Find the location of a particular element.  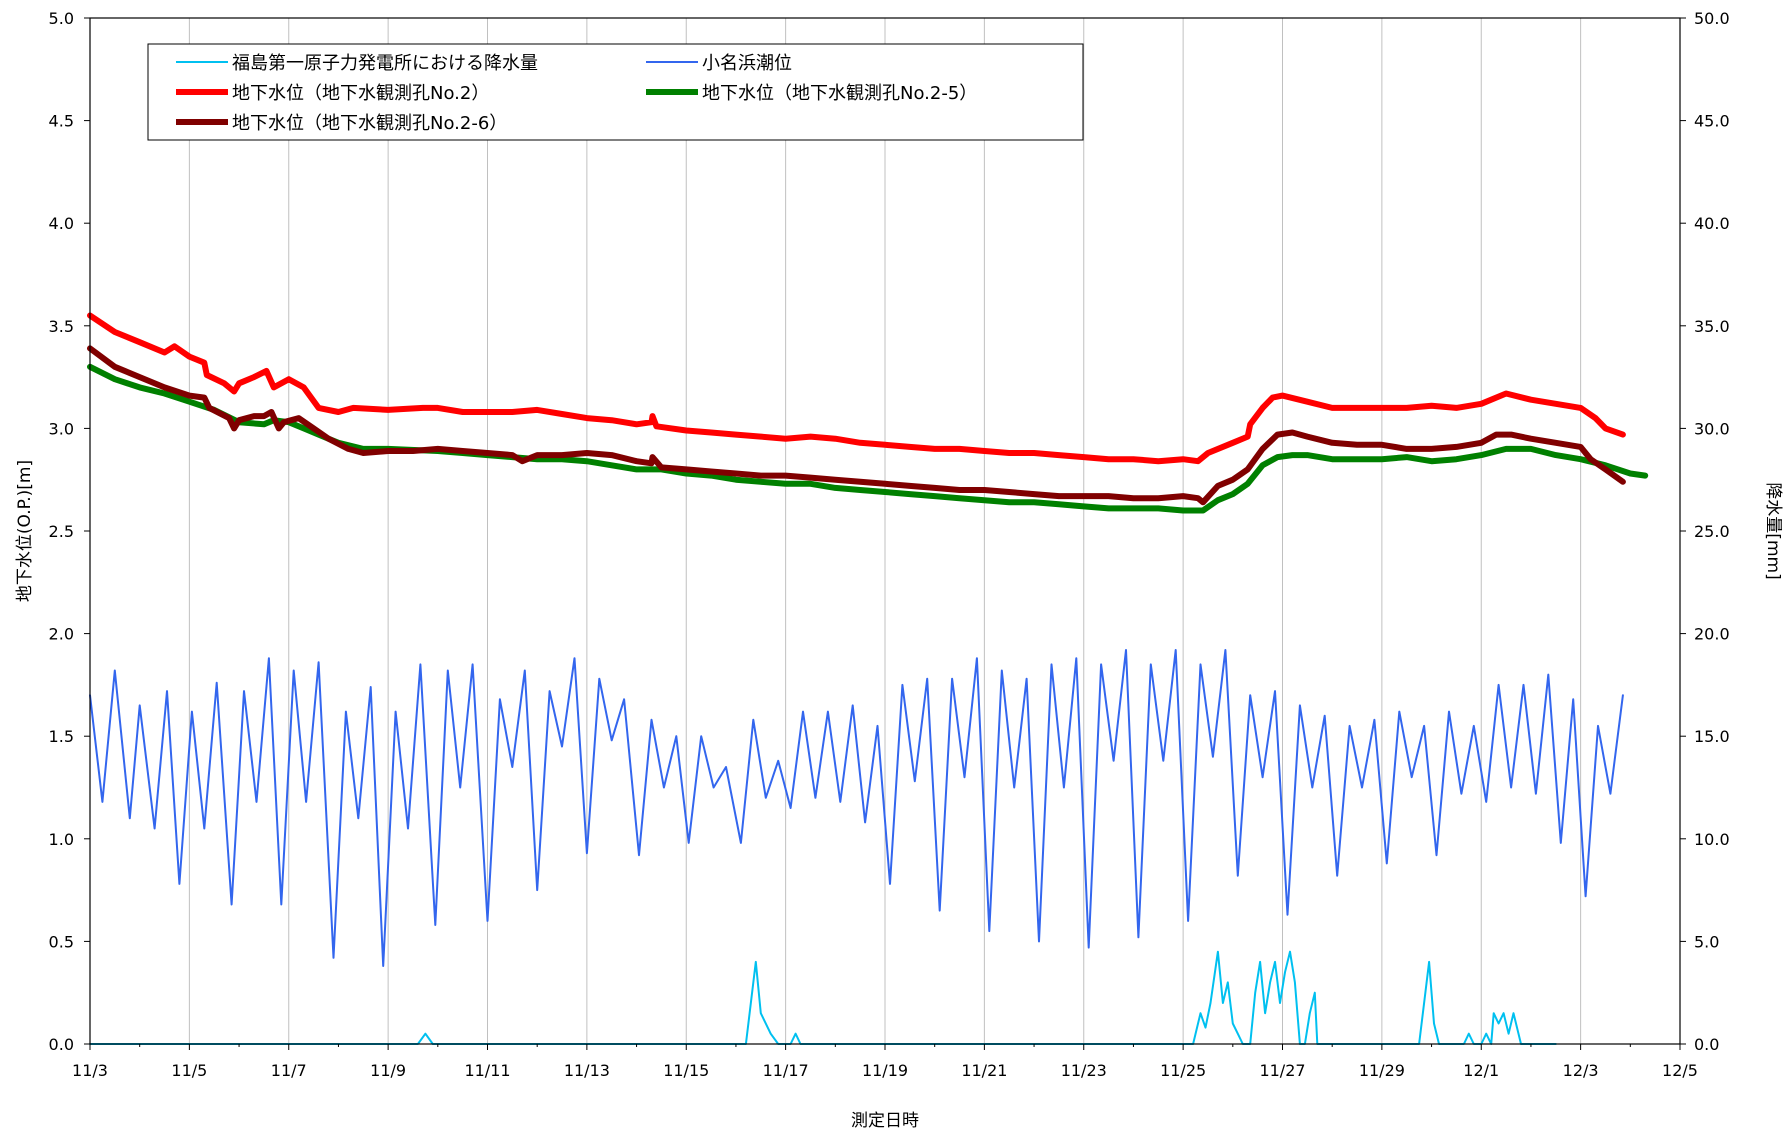

legend-label: 地下水位（地下水観測孔No.2） is located at coordinates (360, 93).